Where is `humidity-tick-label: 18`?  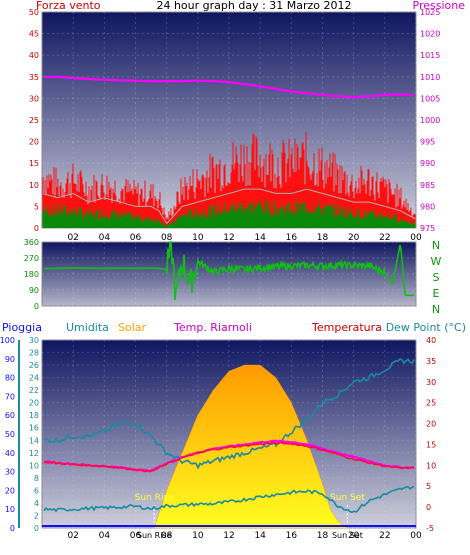 humidity-tick-label: 18 is located at coordinates (34, 415).